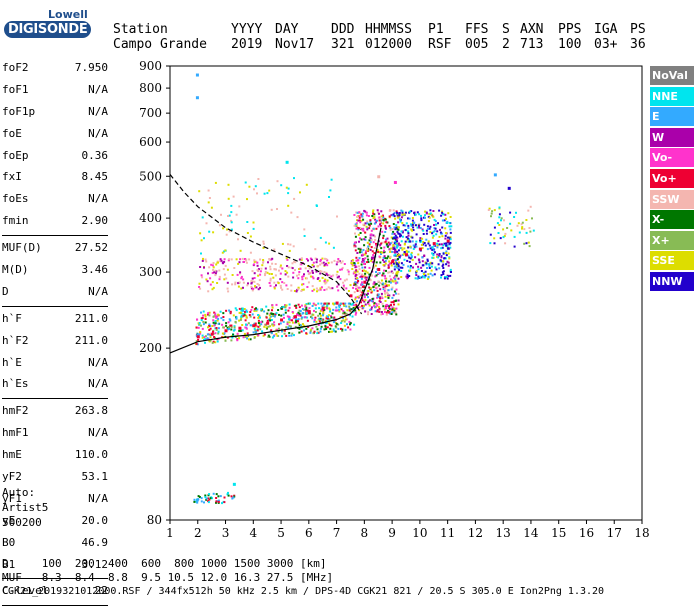 The image size is (700, 608). I want to click on param-row: yF2 53.1, so click(55, 478).